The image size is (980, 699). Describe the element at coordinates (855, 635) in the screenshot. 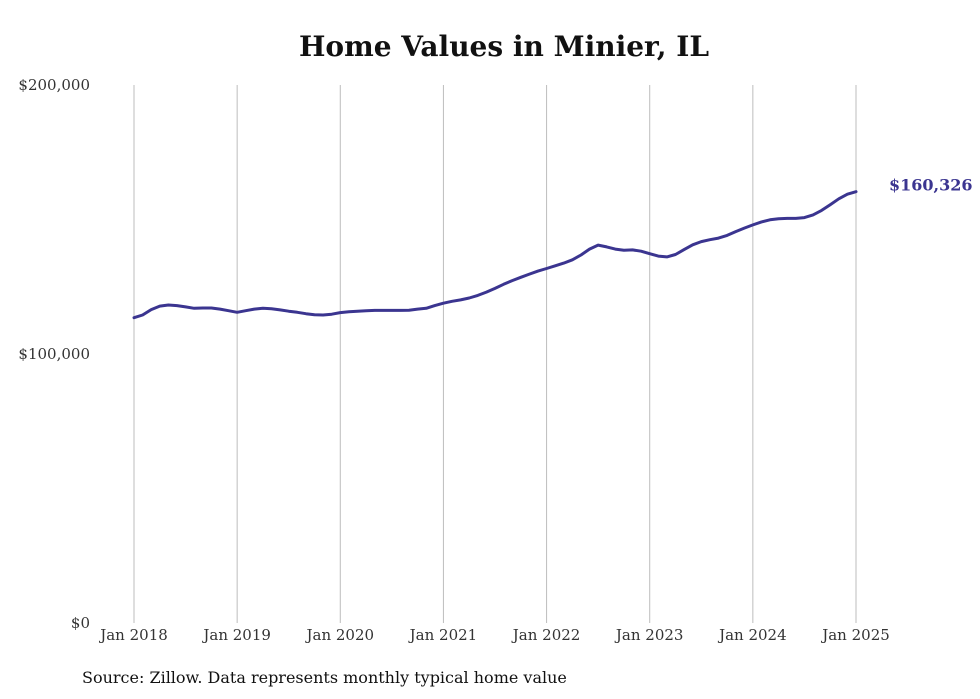

I see `x-tick-label: Jan 2025` at that location.